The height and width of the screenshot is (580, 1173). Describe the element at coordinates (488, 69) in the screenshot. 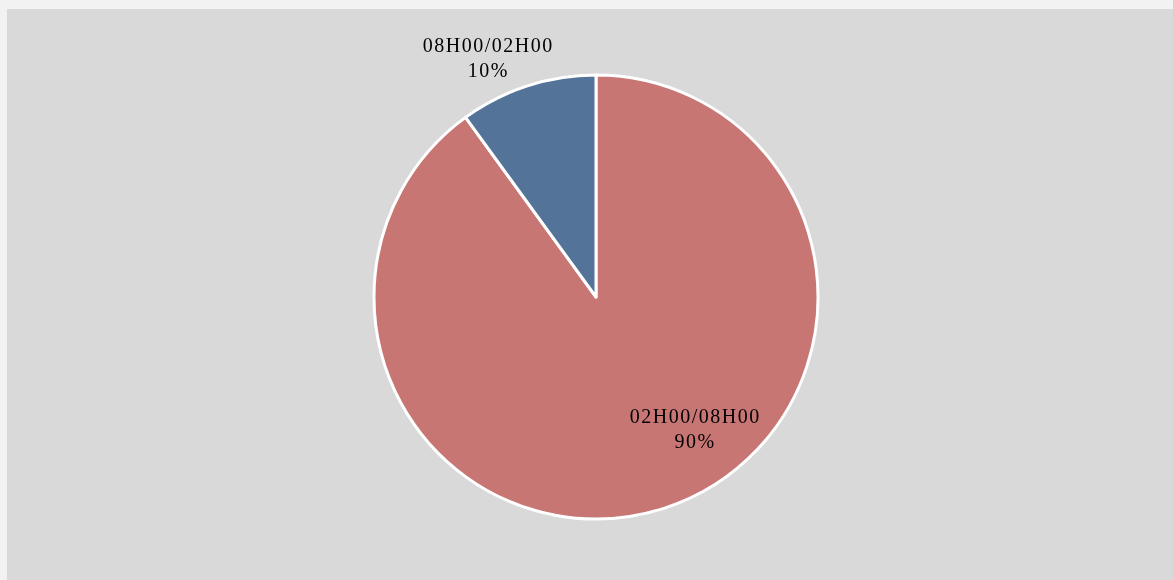

I see `data-label: 10%` at that location.